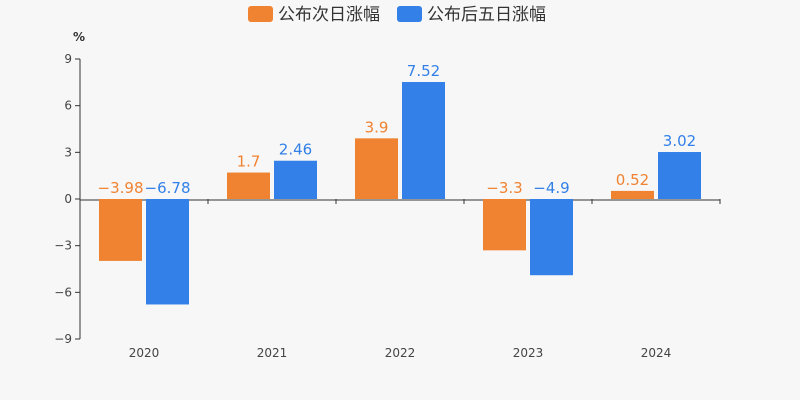 The image size is (800, 400). Describe the element at coordinates (486, 15) in the screenshot. I see `legend-label-series-2: 公布后五日涨幅` at that location.